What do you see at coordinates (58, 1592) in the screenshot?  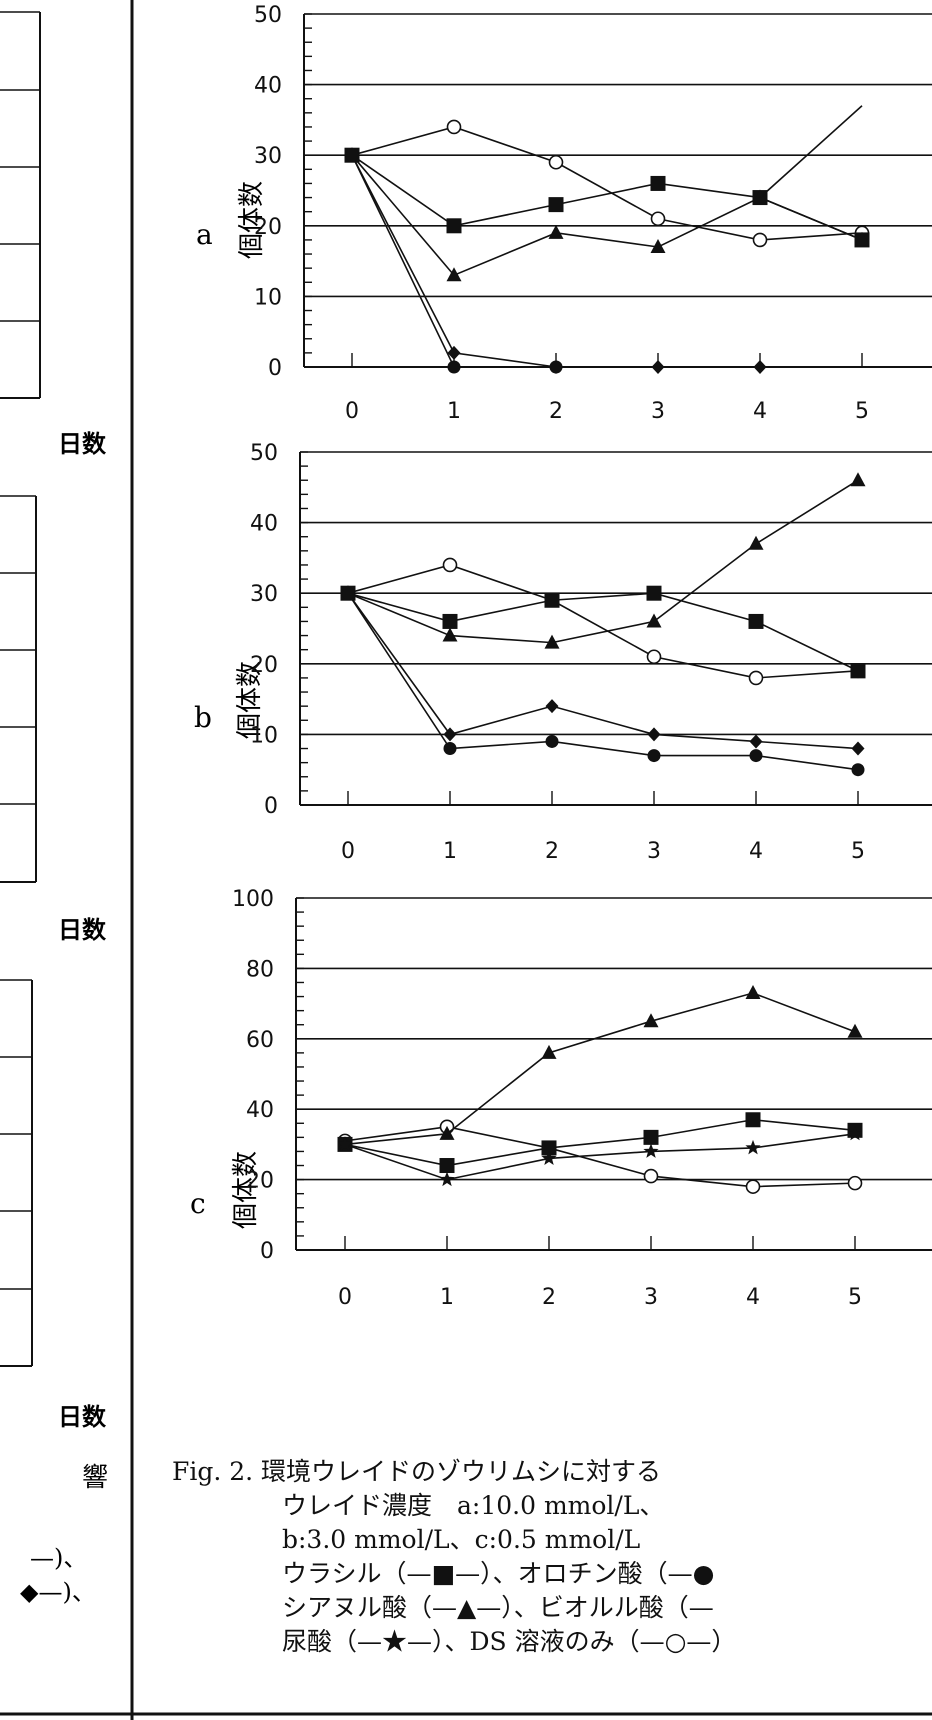 I see `left-text-line2: ◆—)、` at bounding box center [58, 1592].